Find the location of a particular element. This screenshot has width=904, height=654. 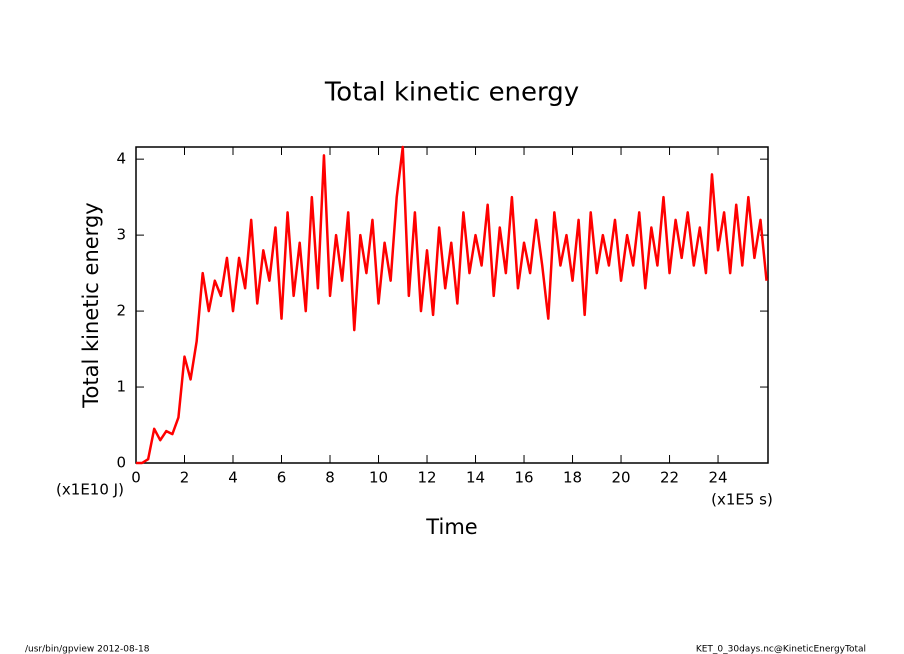

footer-left: /usr/bin/gpview 2012-08-18 is located at coordinates (87, 649).